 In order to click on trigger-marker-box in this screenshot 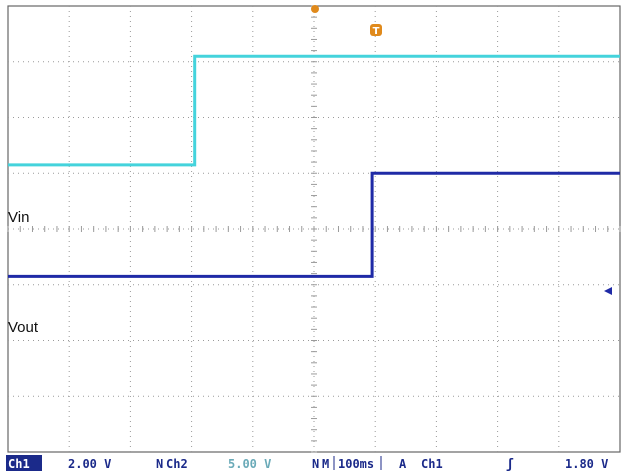, I will do `click(376, 30)`.